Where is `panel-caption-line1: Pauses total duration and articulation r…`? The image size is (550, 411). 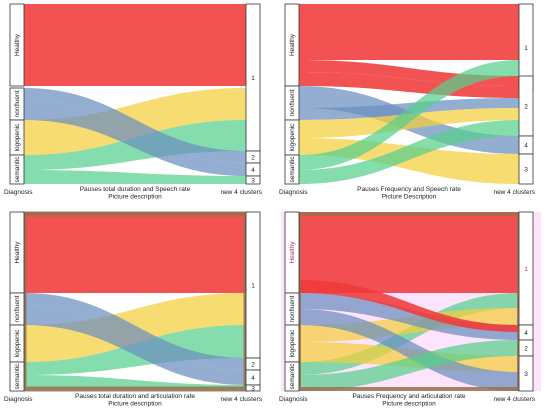 panel-caption-line1: Pauses total duration and articulation r… is located at coordinates (135, 396).